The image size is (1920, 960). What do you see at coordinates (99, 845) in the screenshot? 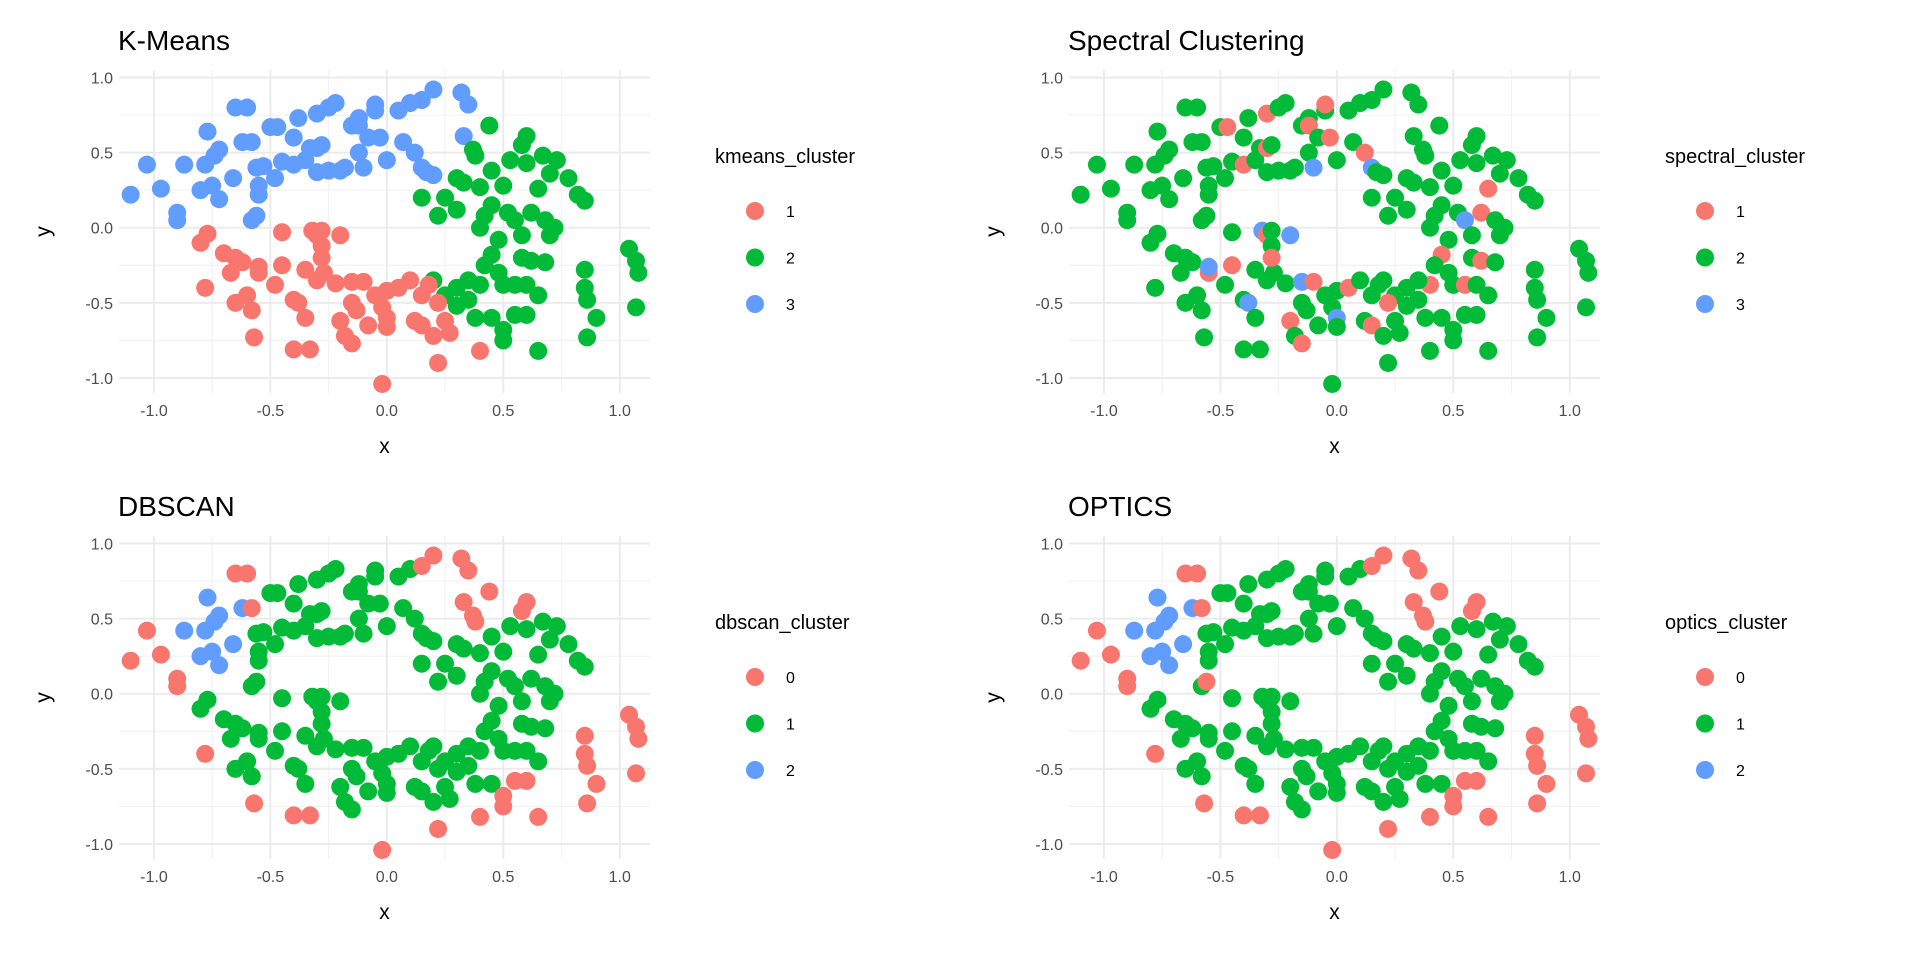
I see `y-tick-label: -1.0` at bounding box center [99, 845].